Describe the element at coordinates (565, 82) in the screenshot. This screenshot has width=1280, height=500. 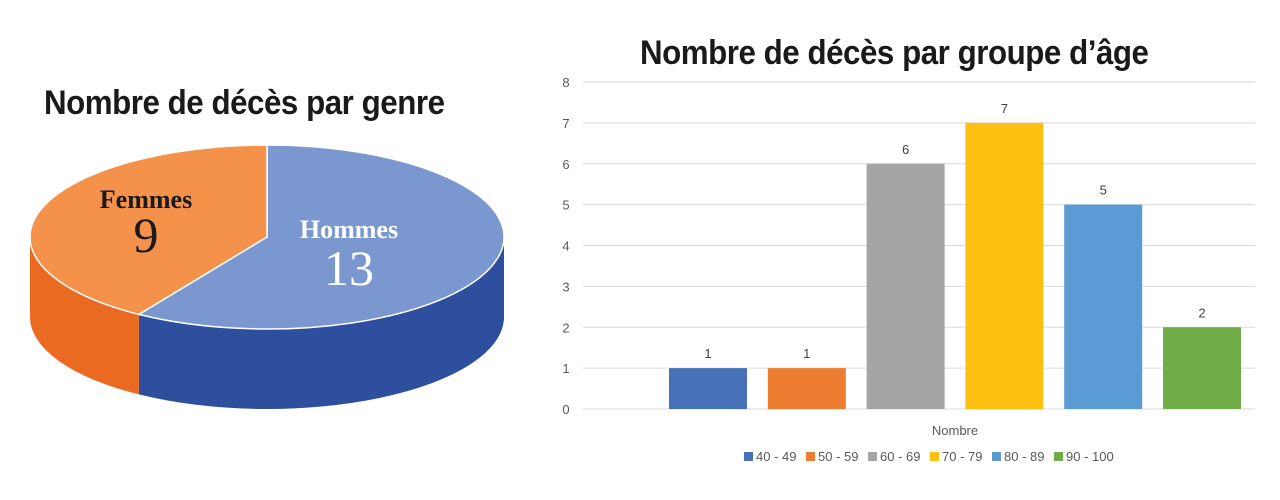
I see `y-tick-label: 8` at that location.